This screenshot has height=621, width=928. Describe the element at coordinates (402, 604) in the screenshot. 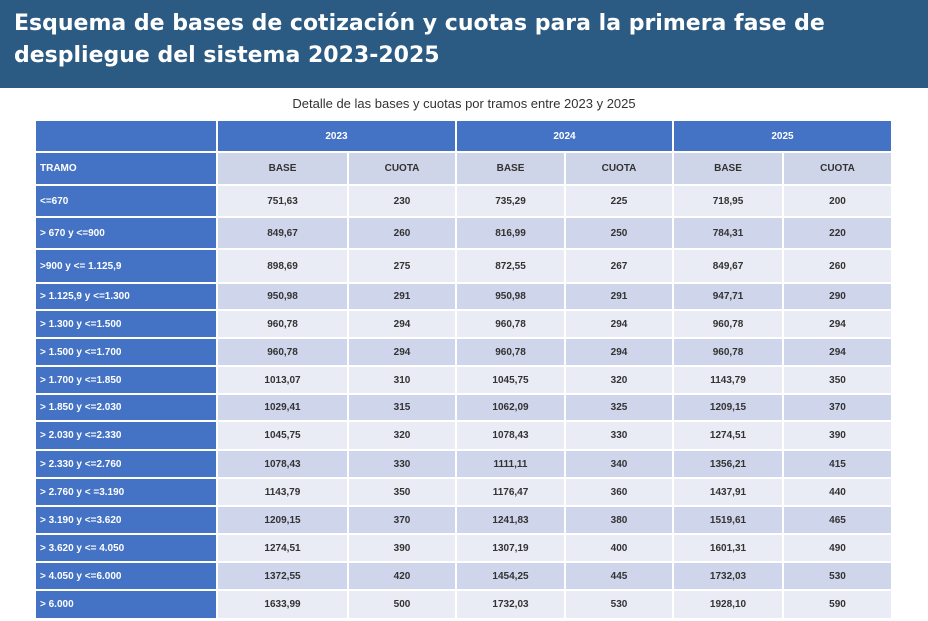

I see `cuota-cell: 500` at that location.